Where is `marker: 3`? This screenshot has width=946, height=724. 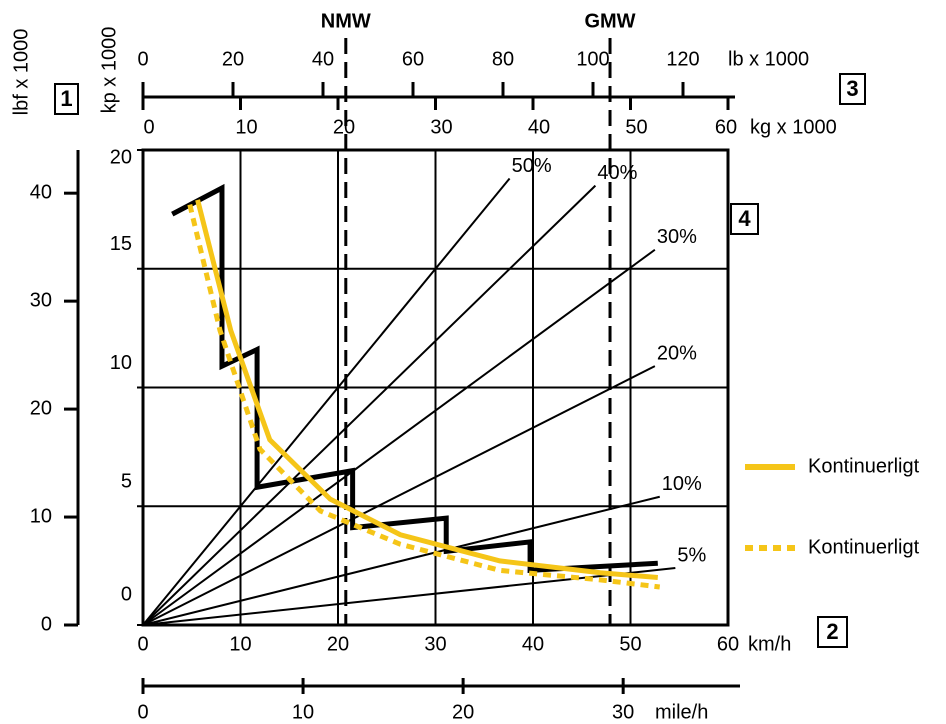
marker: 3 is located at coordinates (852, 88).